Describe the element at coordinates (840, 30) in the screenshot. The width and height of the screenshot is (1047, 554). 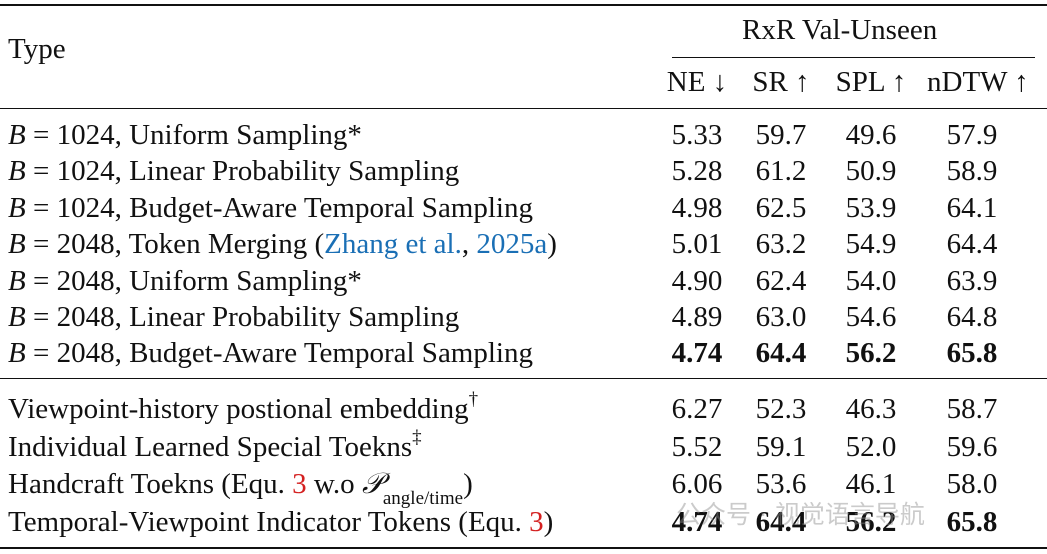
I see `group-header: RxR Val-Unseen` at that location.